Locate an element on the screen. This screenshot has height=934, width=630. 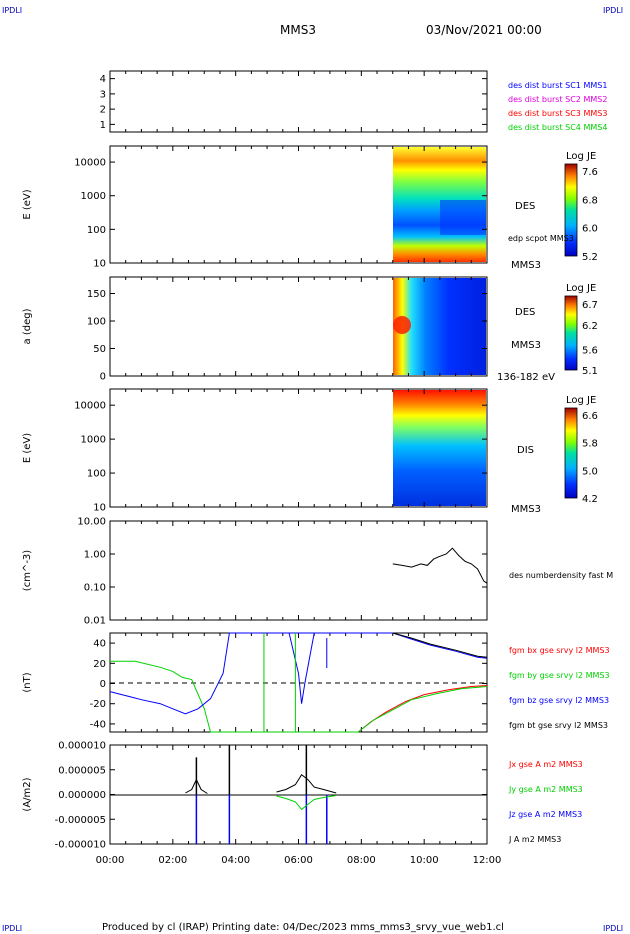
fgm-bz-series-line is located at coordinates (298, 673).